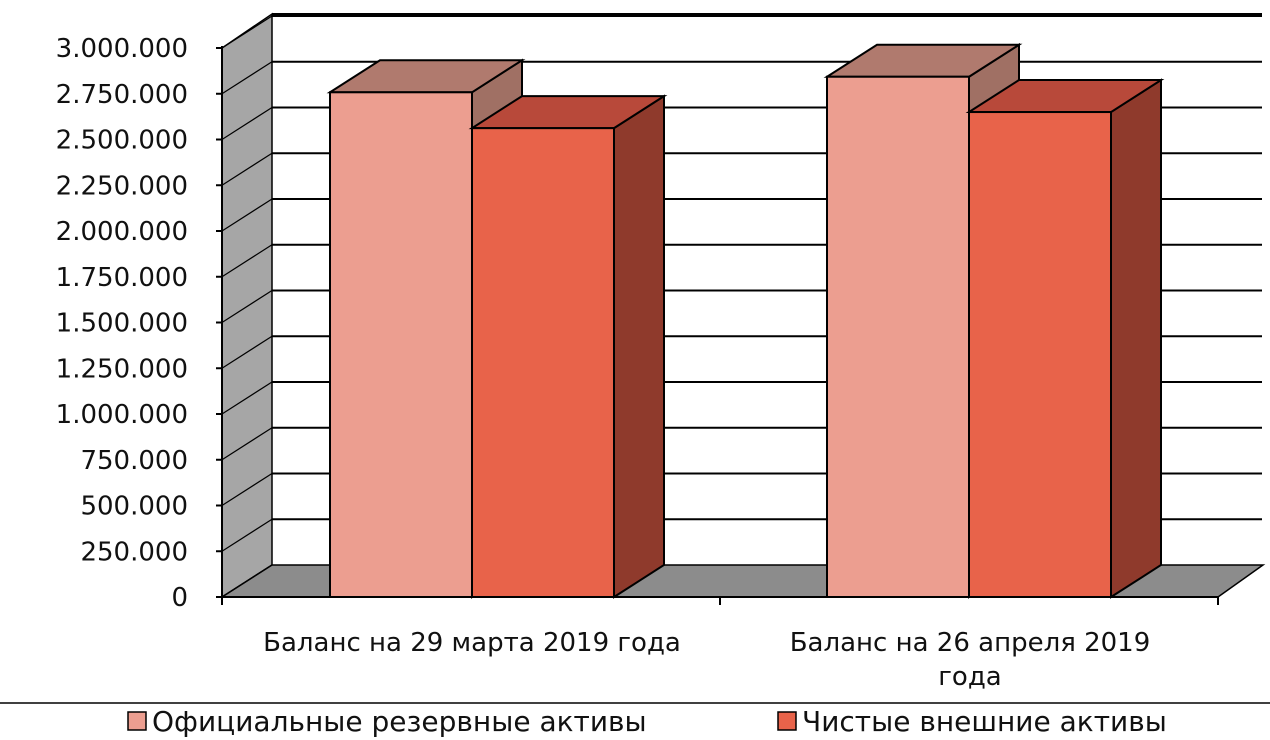 The height and width of the screenshot is (740, 1270). What do you see at coordinates (122, 232) in the screenshot?
I see `y-tick-label: 2.000.000` at bounding box center [122, 232].